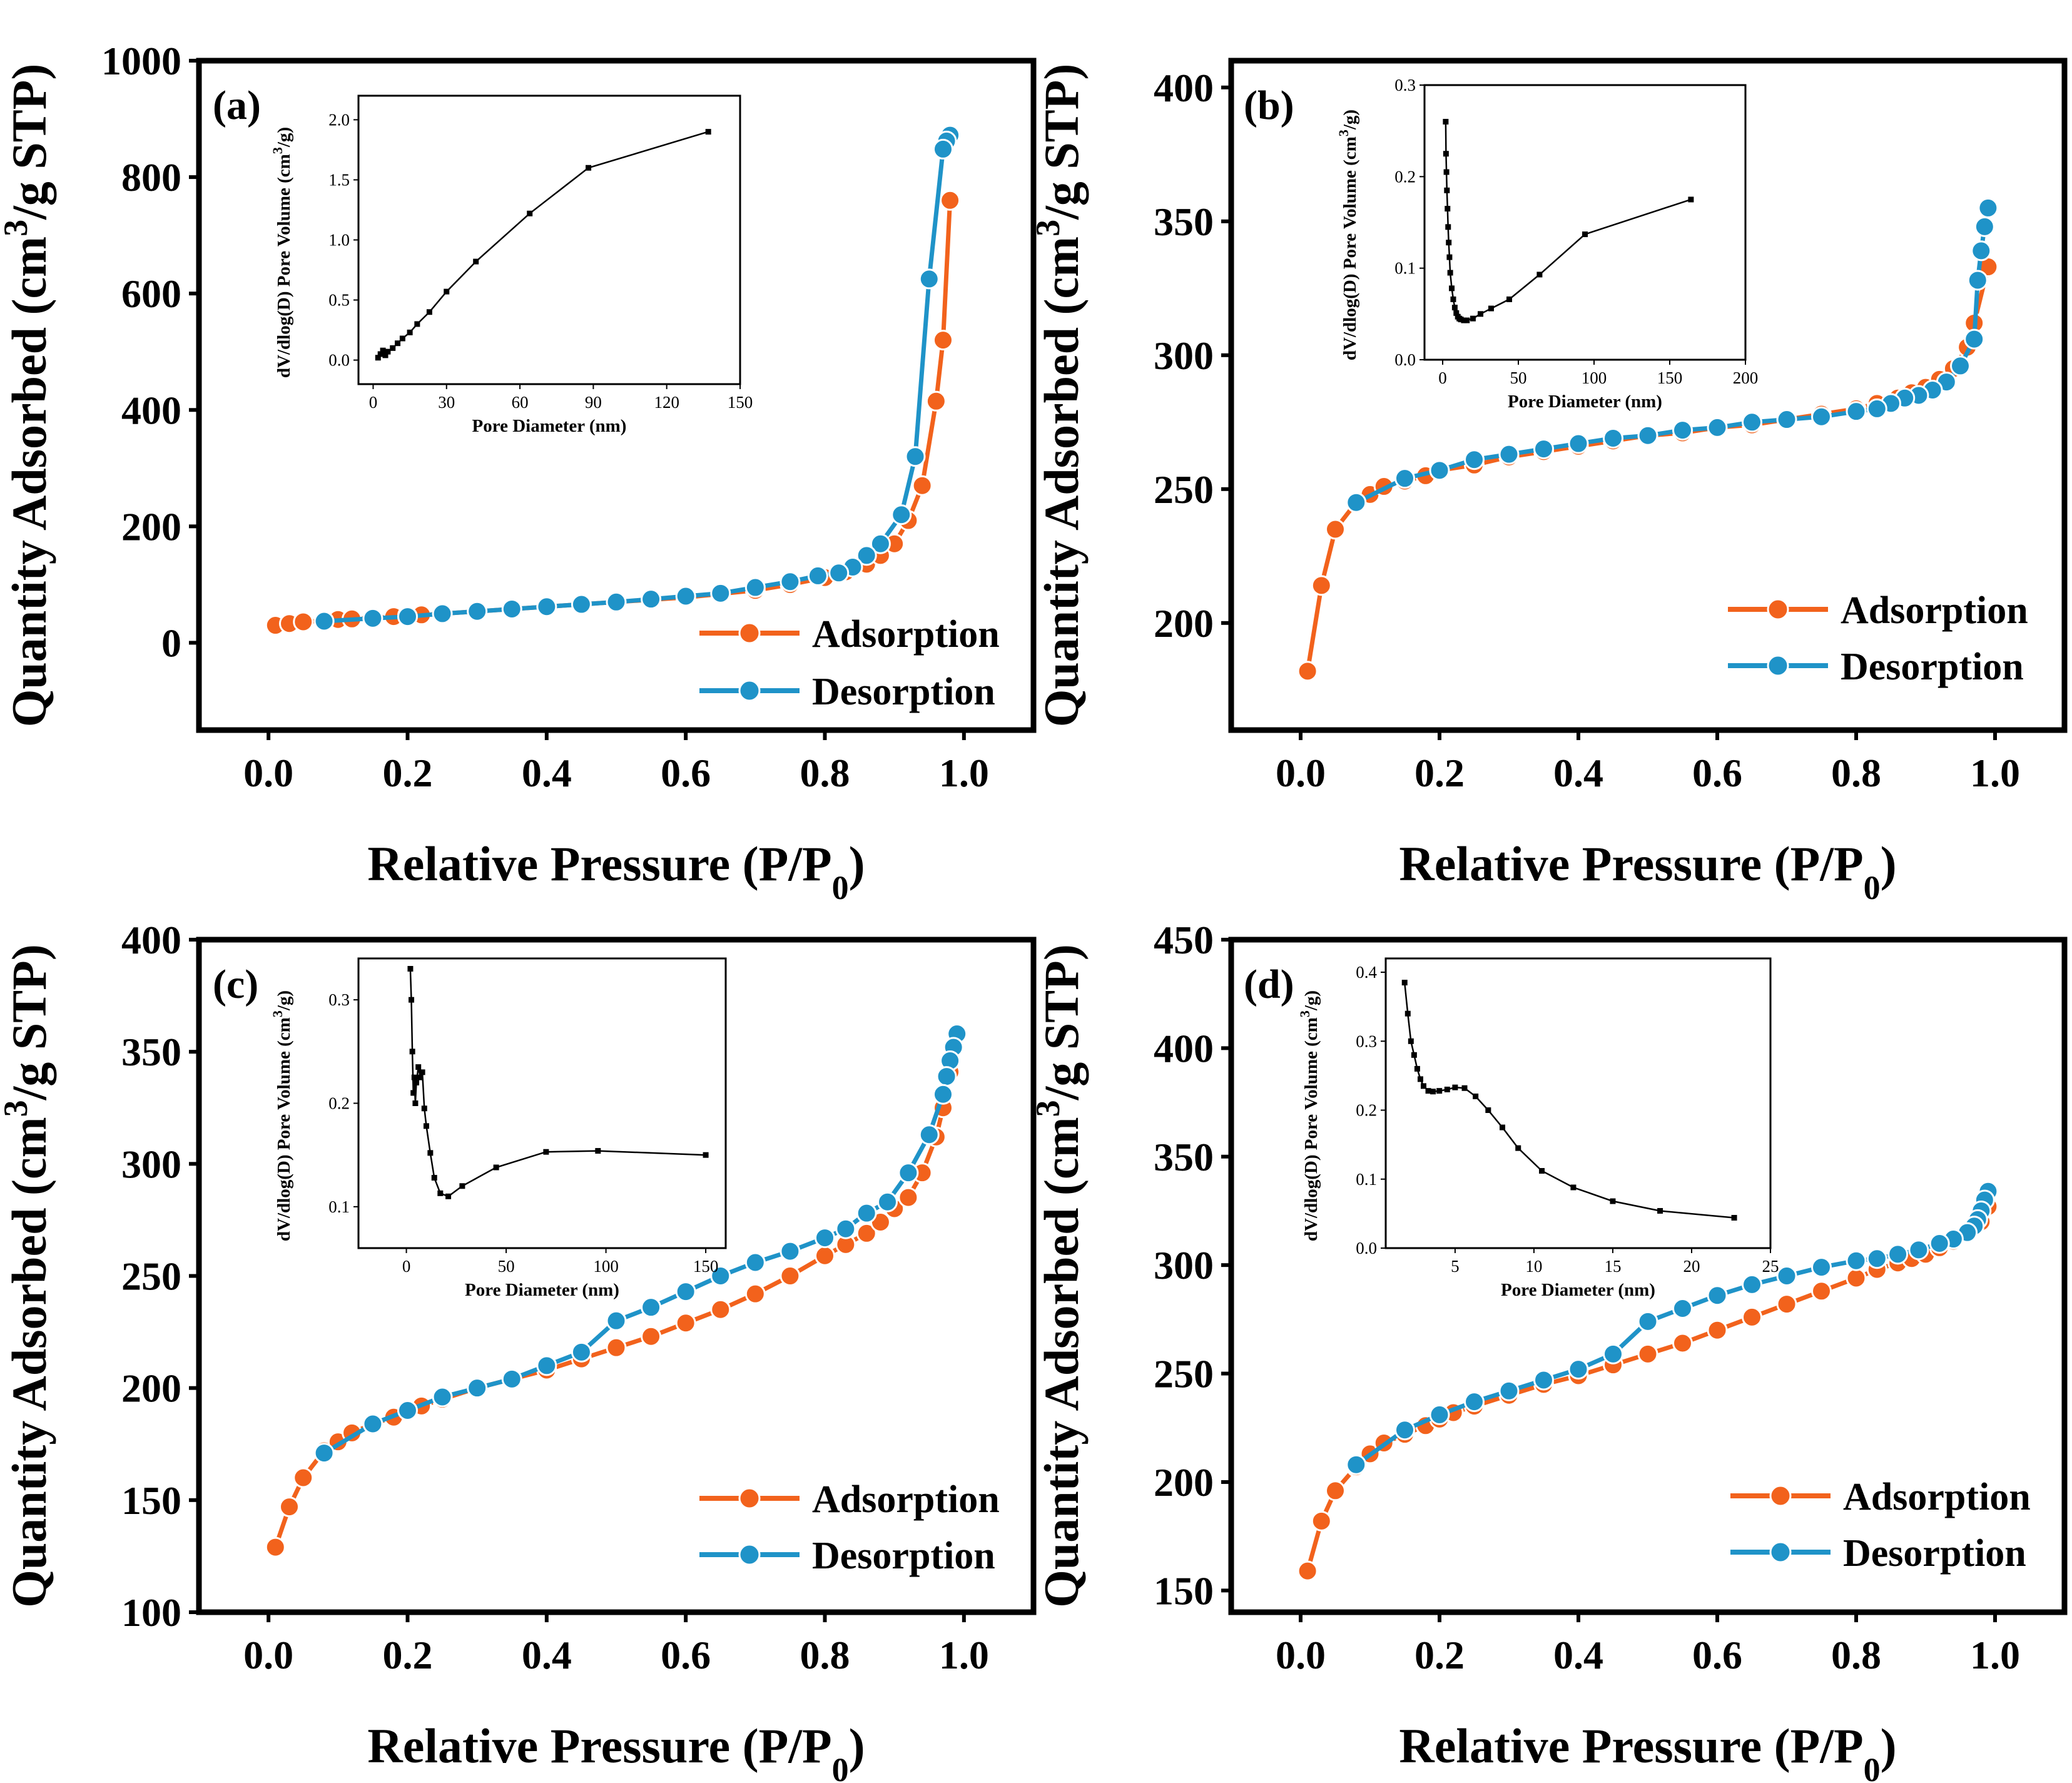 This screenshot has width=2072, height=1783. Describe the element at coordinates (277, 150) in the screenshot. I see `inset-y-axis-superscript: 3` at that location.